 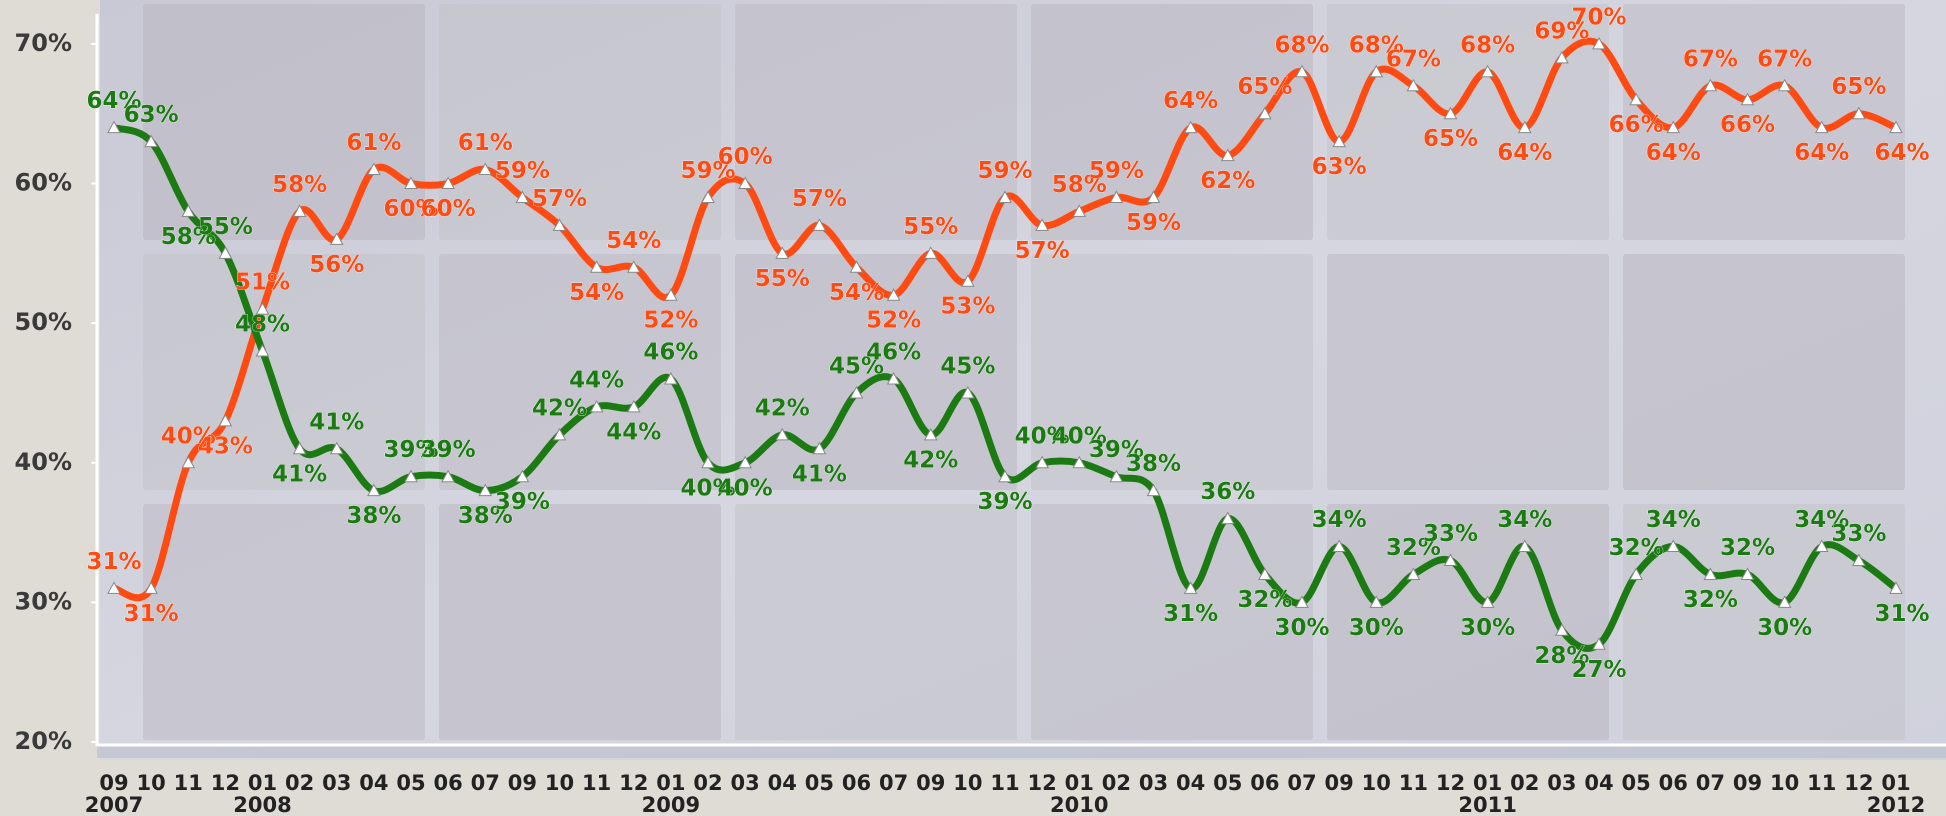 I want to click on x-year-label: 2007, so click(x=114, y=804).